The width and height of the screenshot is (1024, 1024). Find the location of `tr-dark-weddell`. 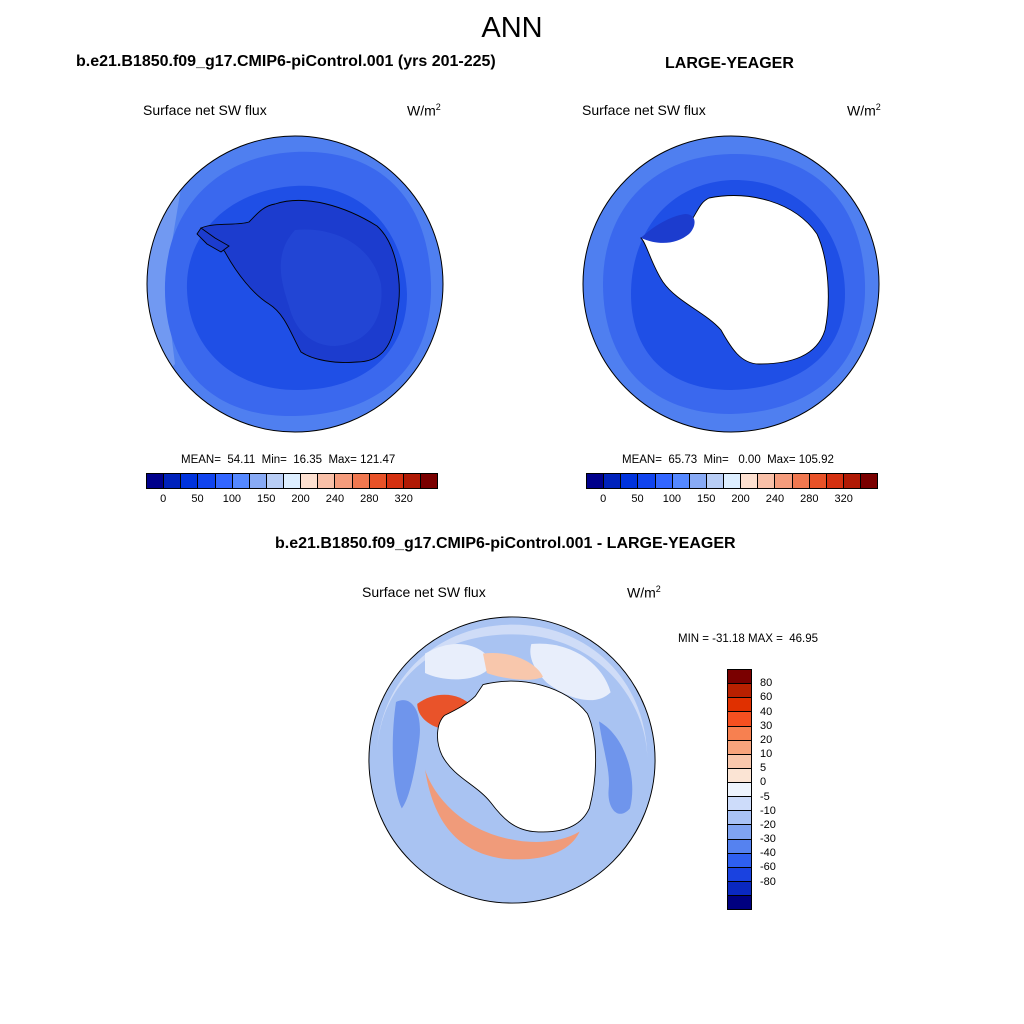

tr-dark-weddell is located at coordinates (668, 228).